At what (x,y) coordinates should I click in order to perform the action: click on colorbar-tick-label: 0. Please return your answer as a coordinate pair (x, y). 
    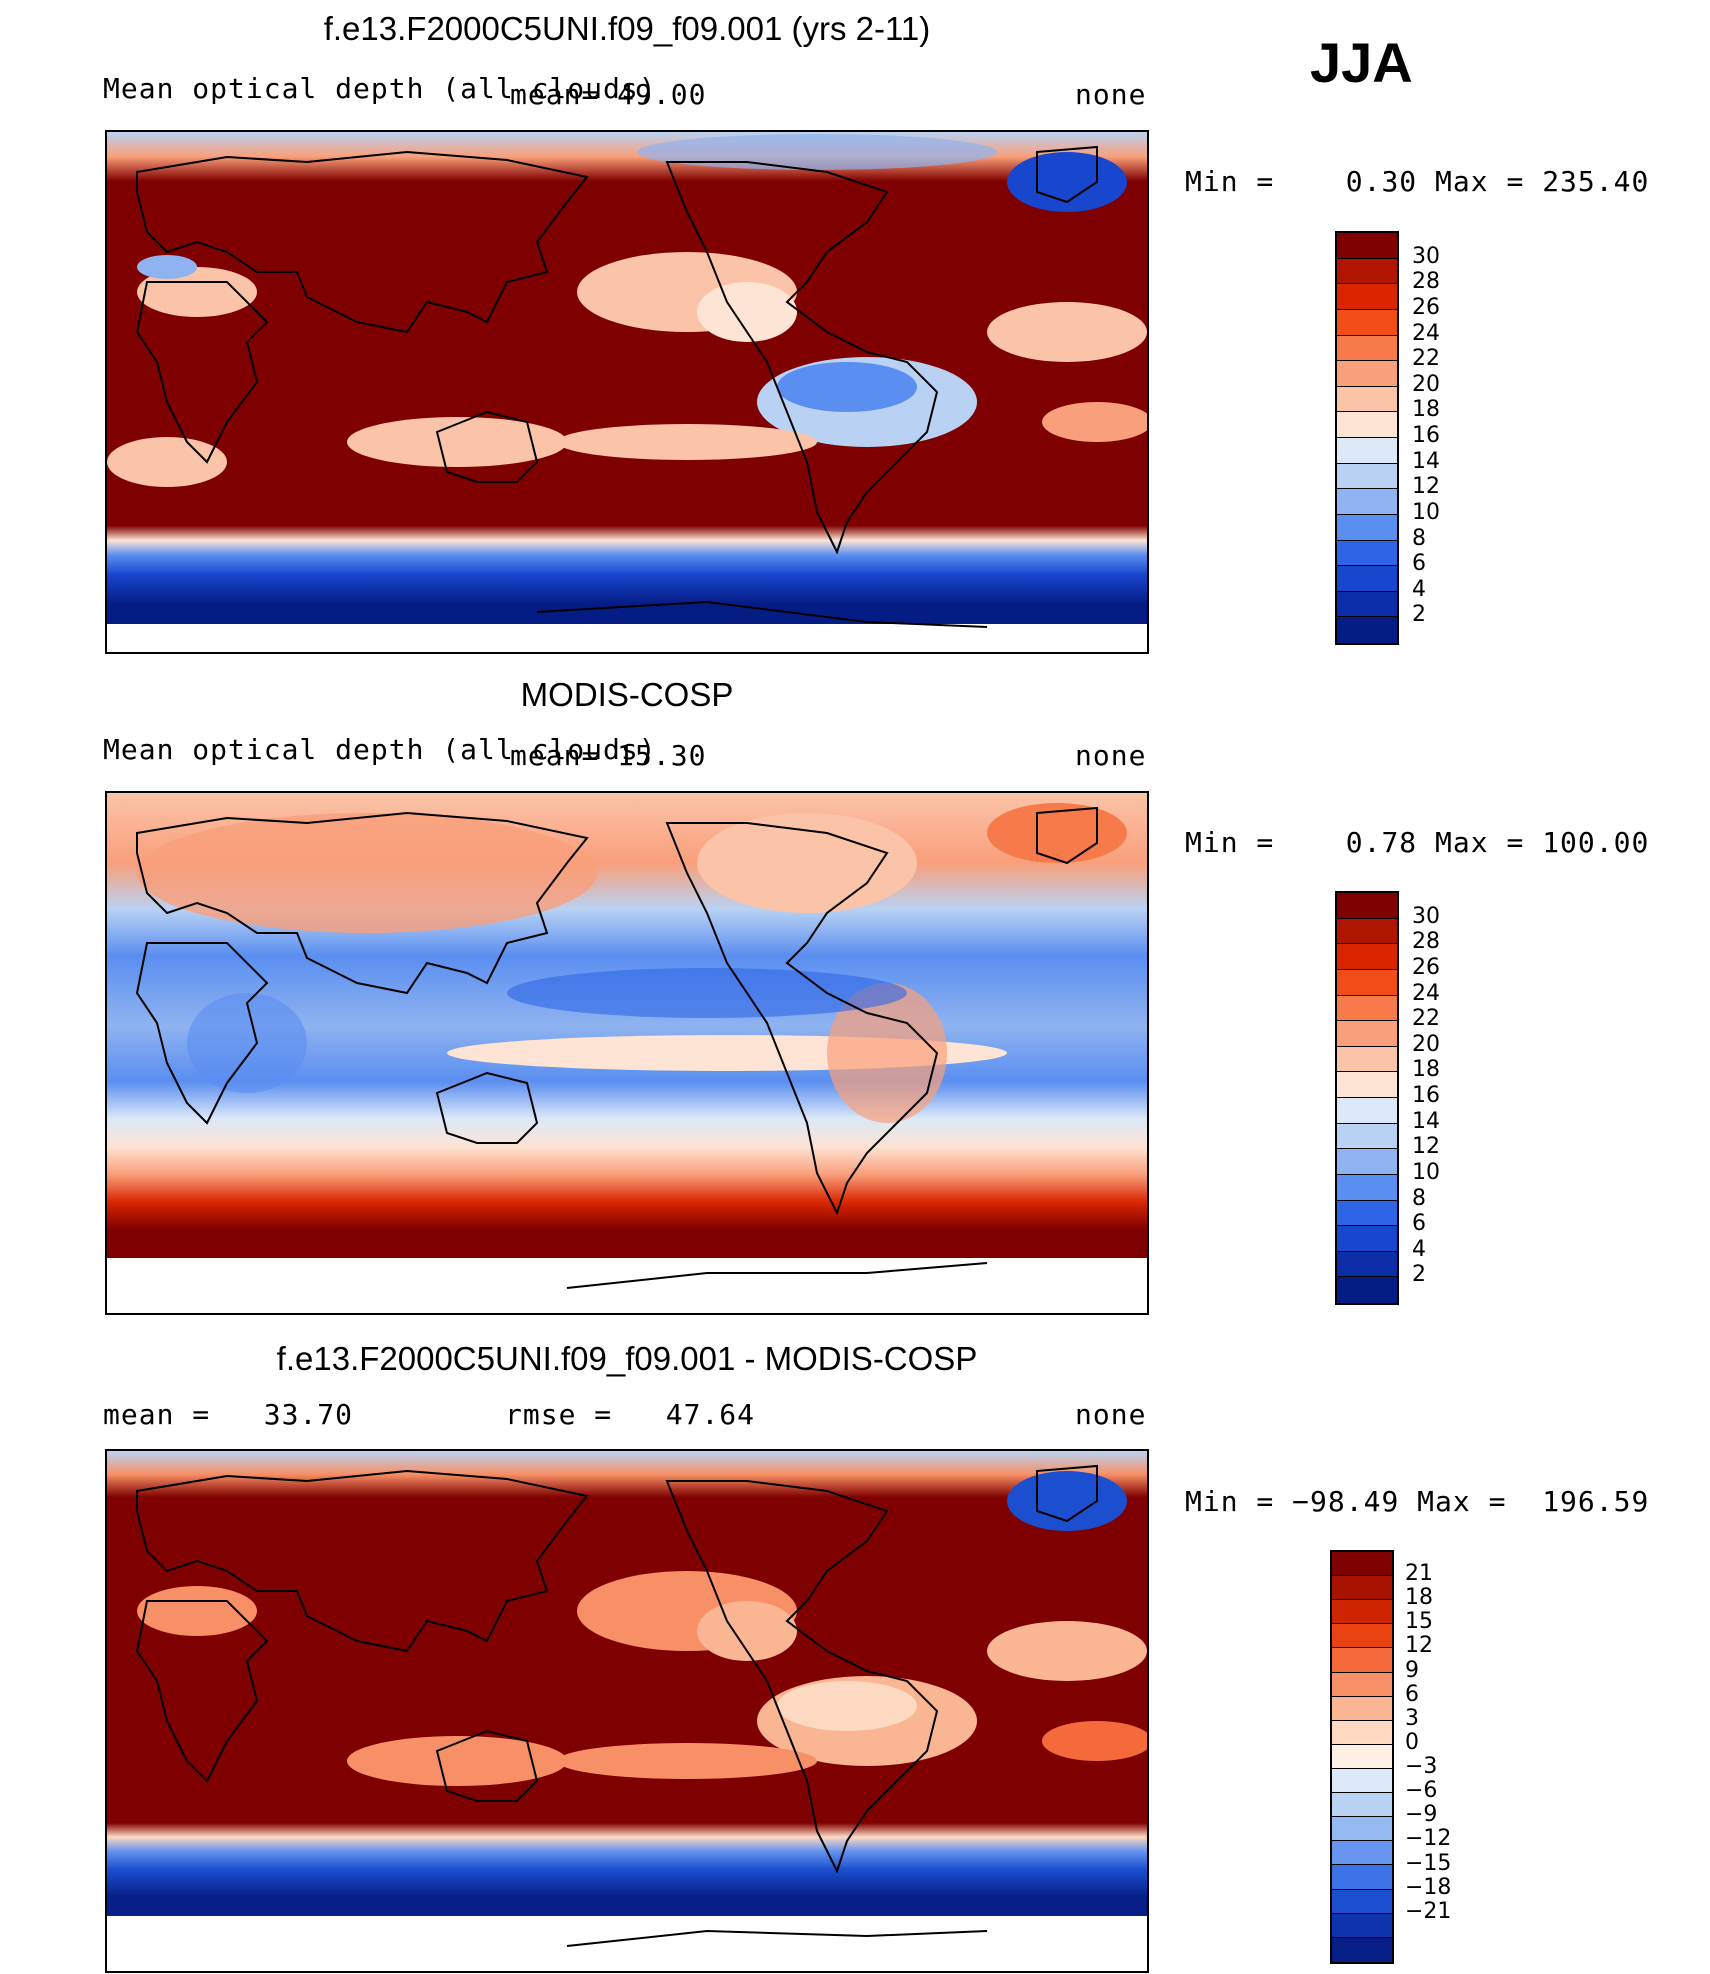
    Looking at the image, I should click on (1412, 1742).